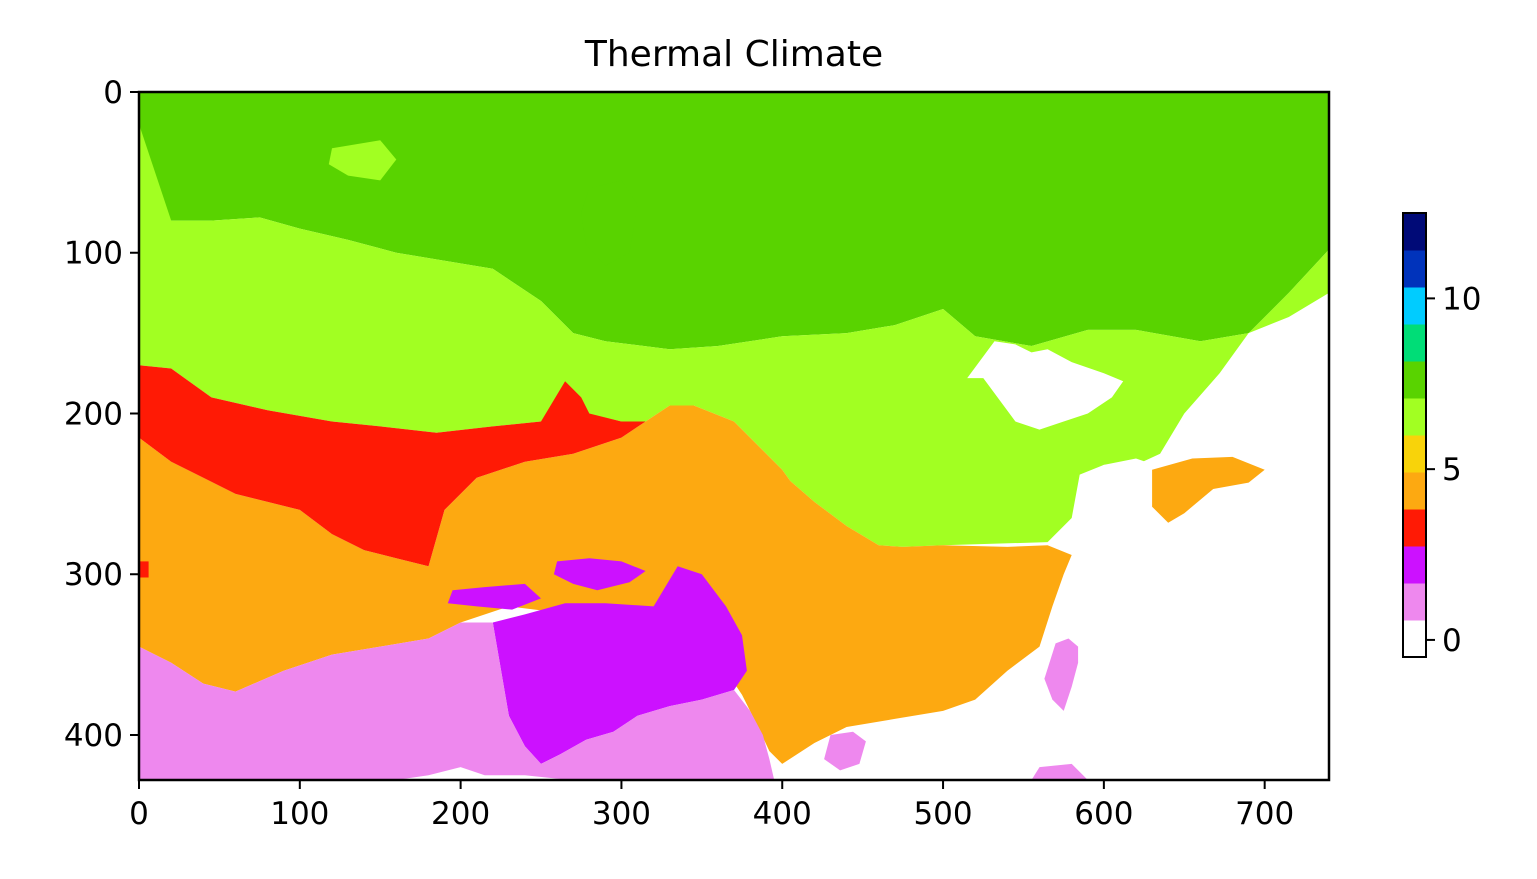 Image resolution: width=1537 pixels, height=879 pixels. What do you see at coordinates (1103, 814) in the screenshot?
I see `x-tick-label: 600` at bounding box center [1103, 814].